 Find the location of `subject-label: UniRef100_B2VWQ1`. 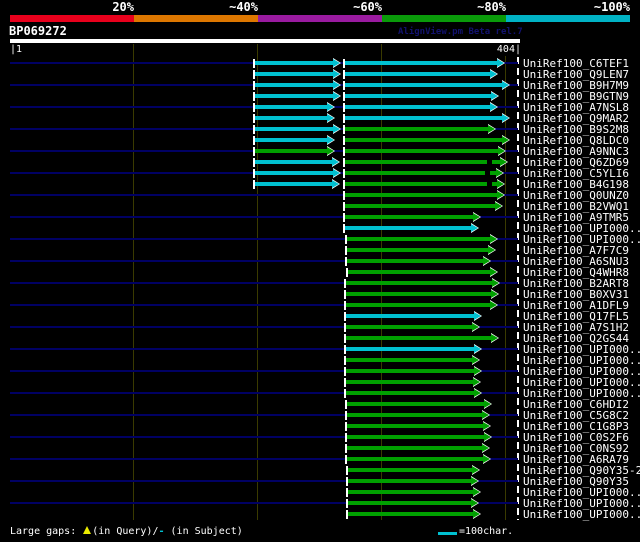

subject-label: UniRef100_B2VWQ1 is located at coordinates (576, 206).